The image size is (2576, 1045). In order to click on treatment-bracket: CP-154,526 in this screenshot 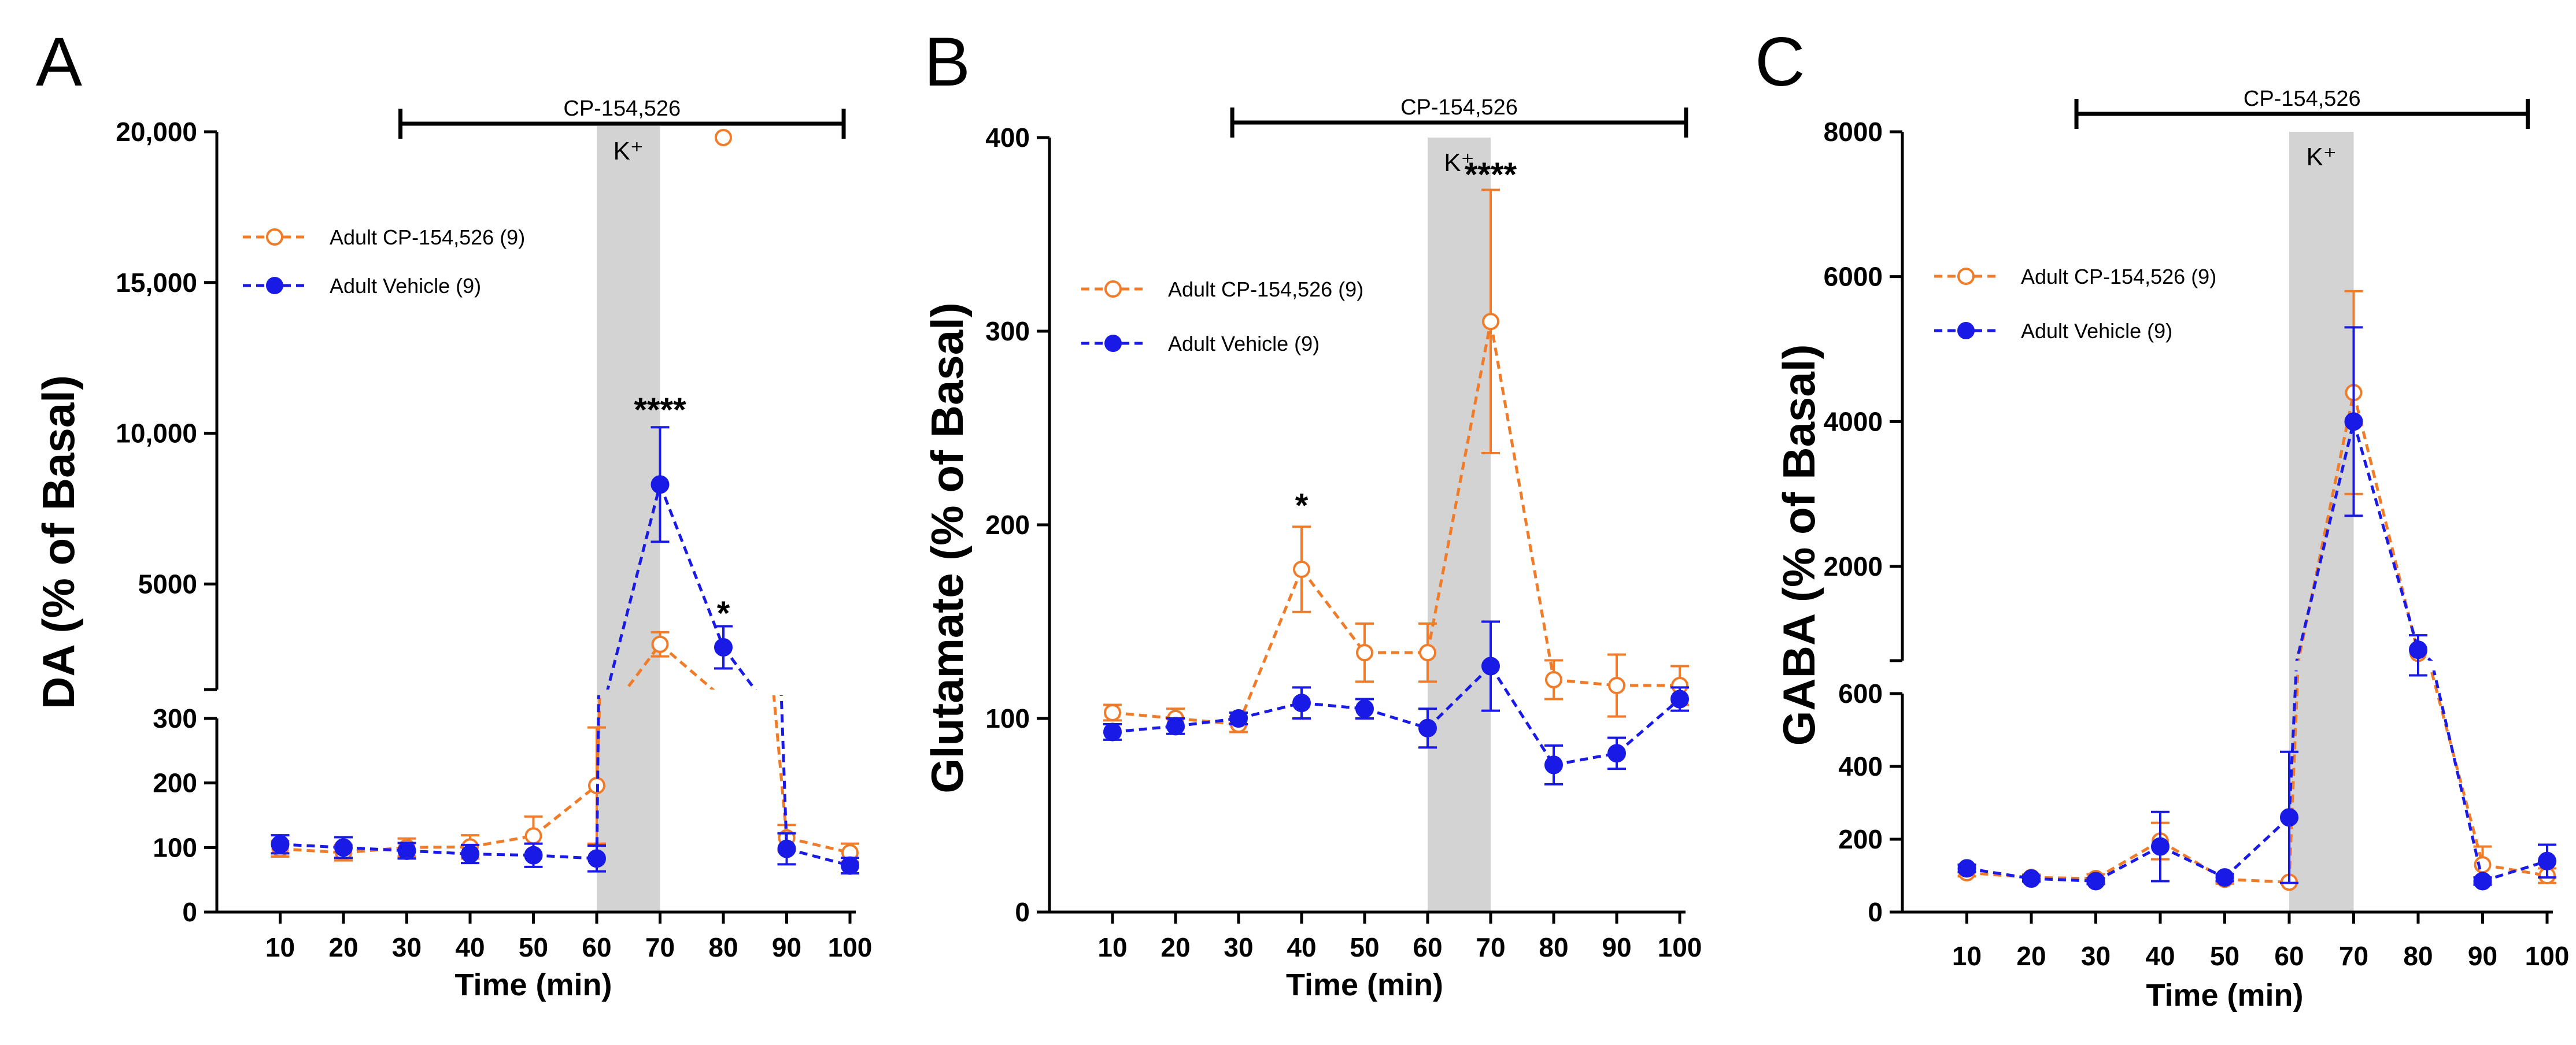, I will do `click(2302, 108)`.